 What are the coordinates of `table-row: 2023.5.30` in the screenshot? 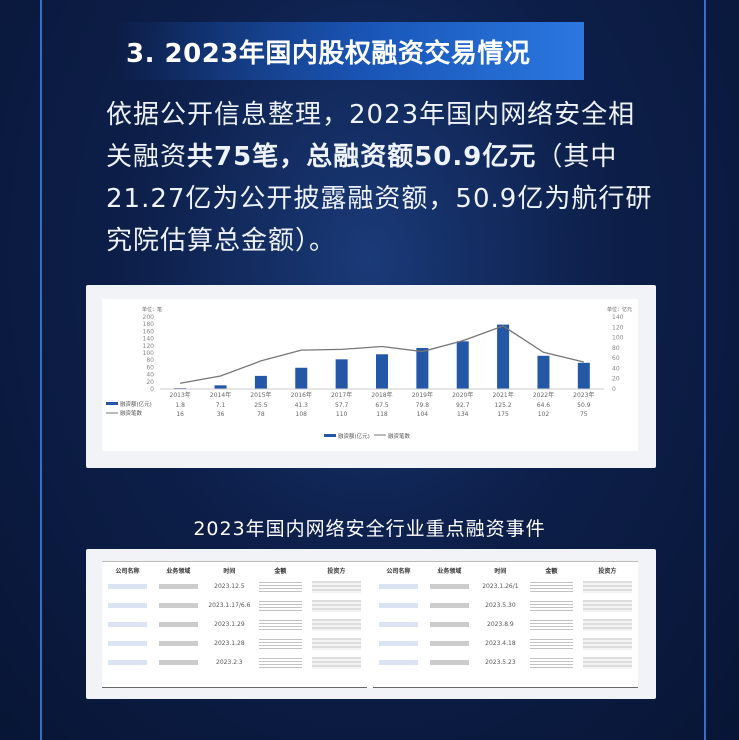 It's located at (505, 605).